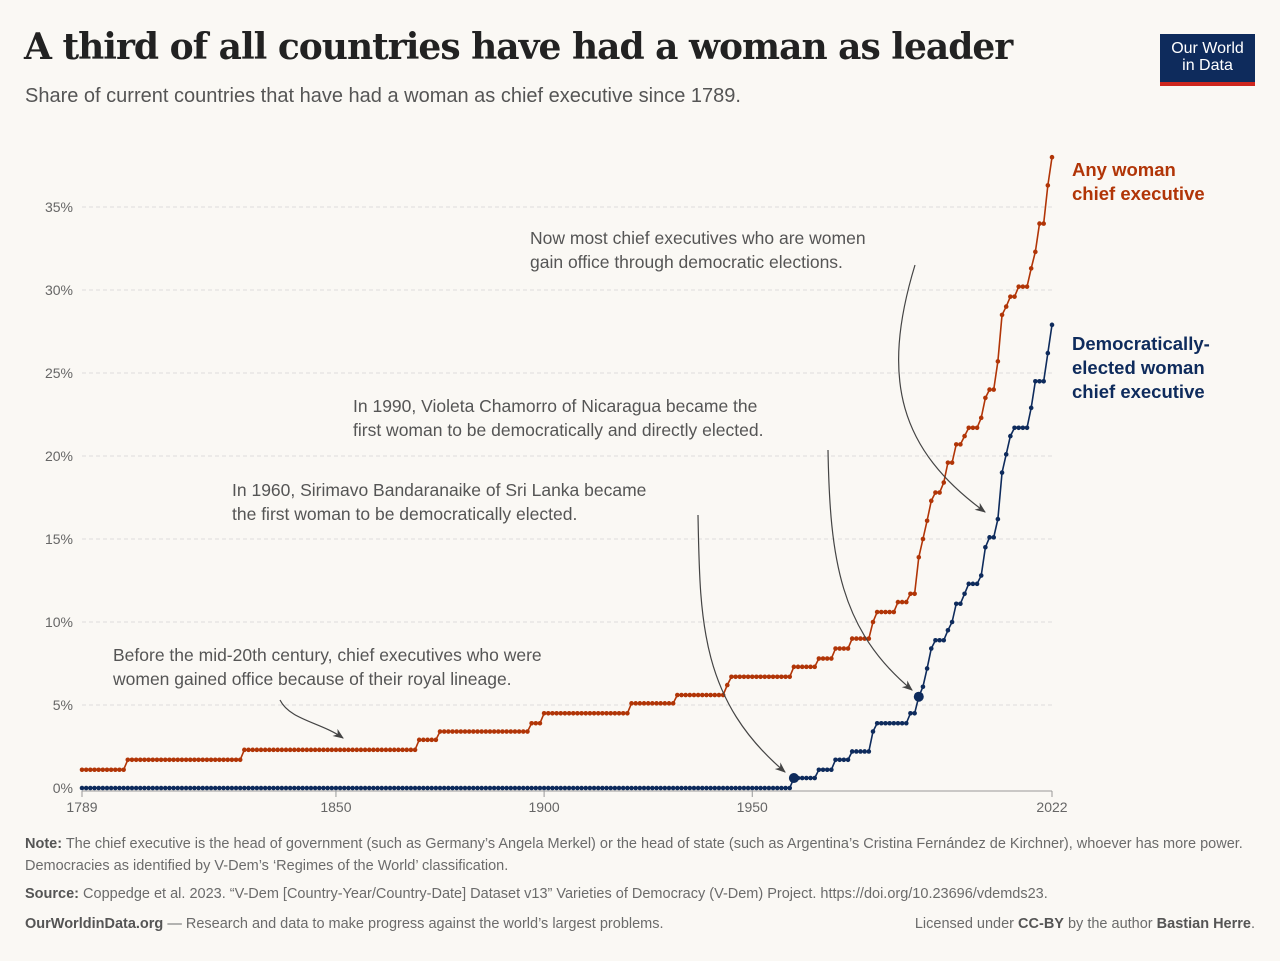 This screenshot has height=961, width=1280. I want to click on highlight-point, so click(793, 778).